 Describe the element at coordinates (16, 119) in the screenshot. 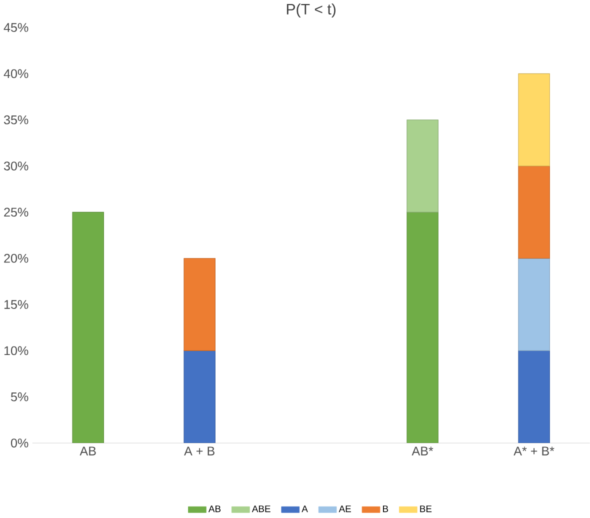

I see `y-tick-label: 35%` at that location.